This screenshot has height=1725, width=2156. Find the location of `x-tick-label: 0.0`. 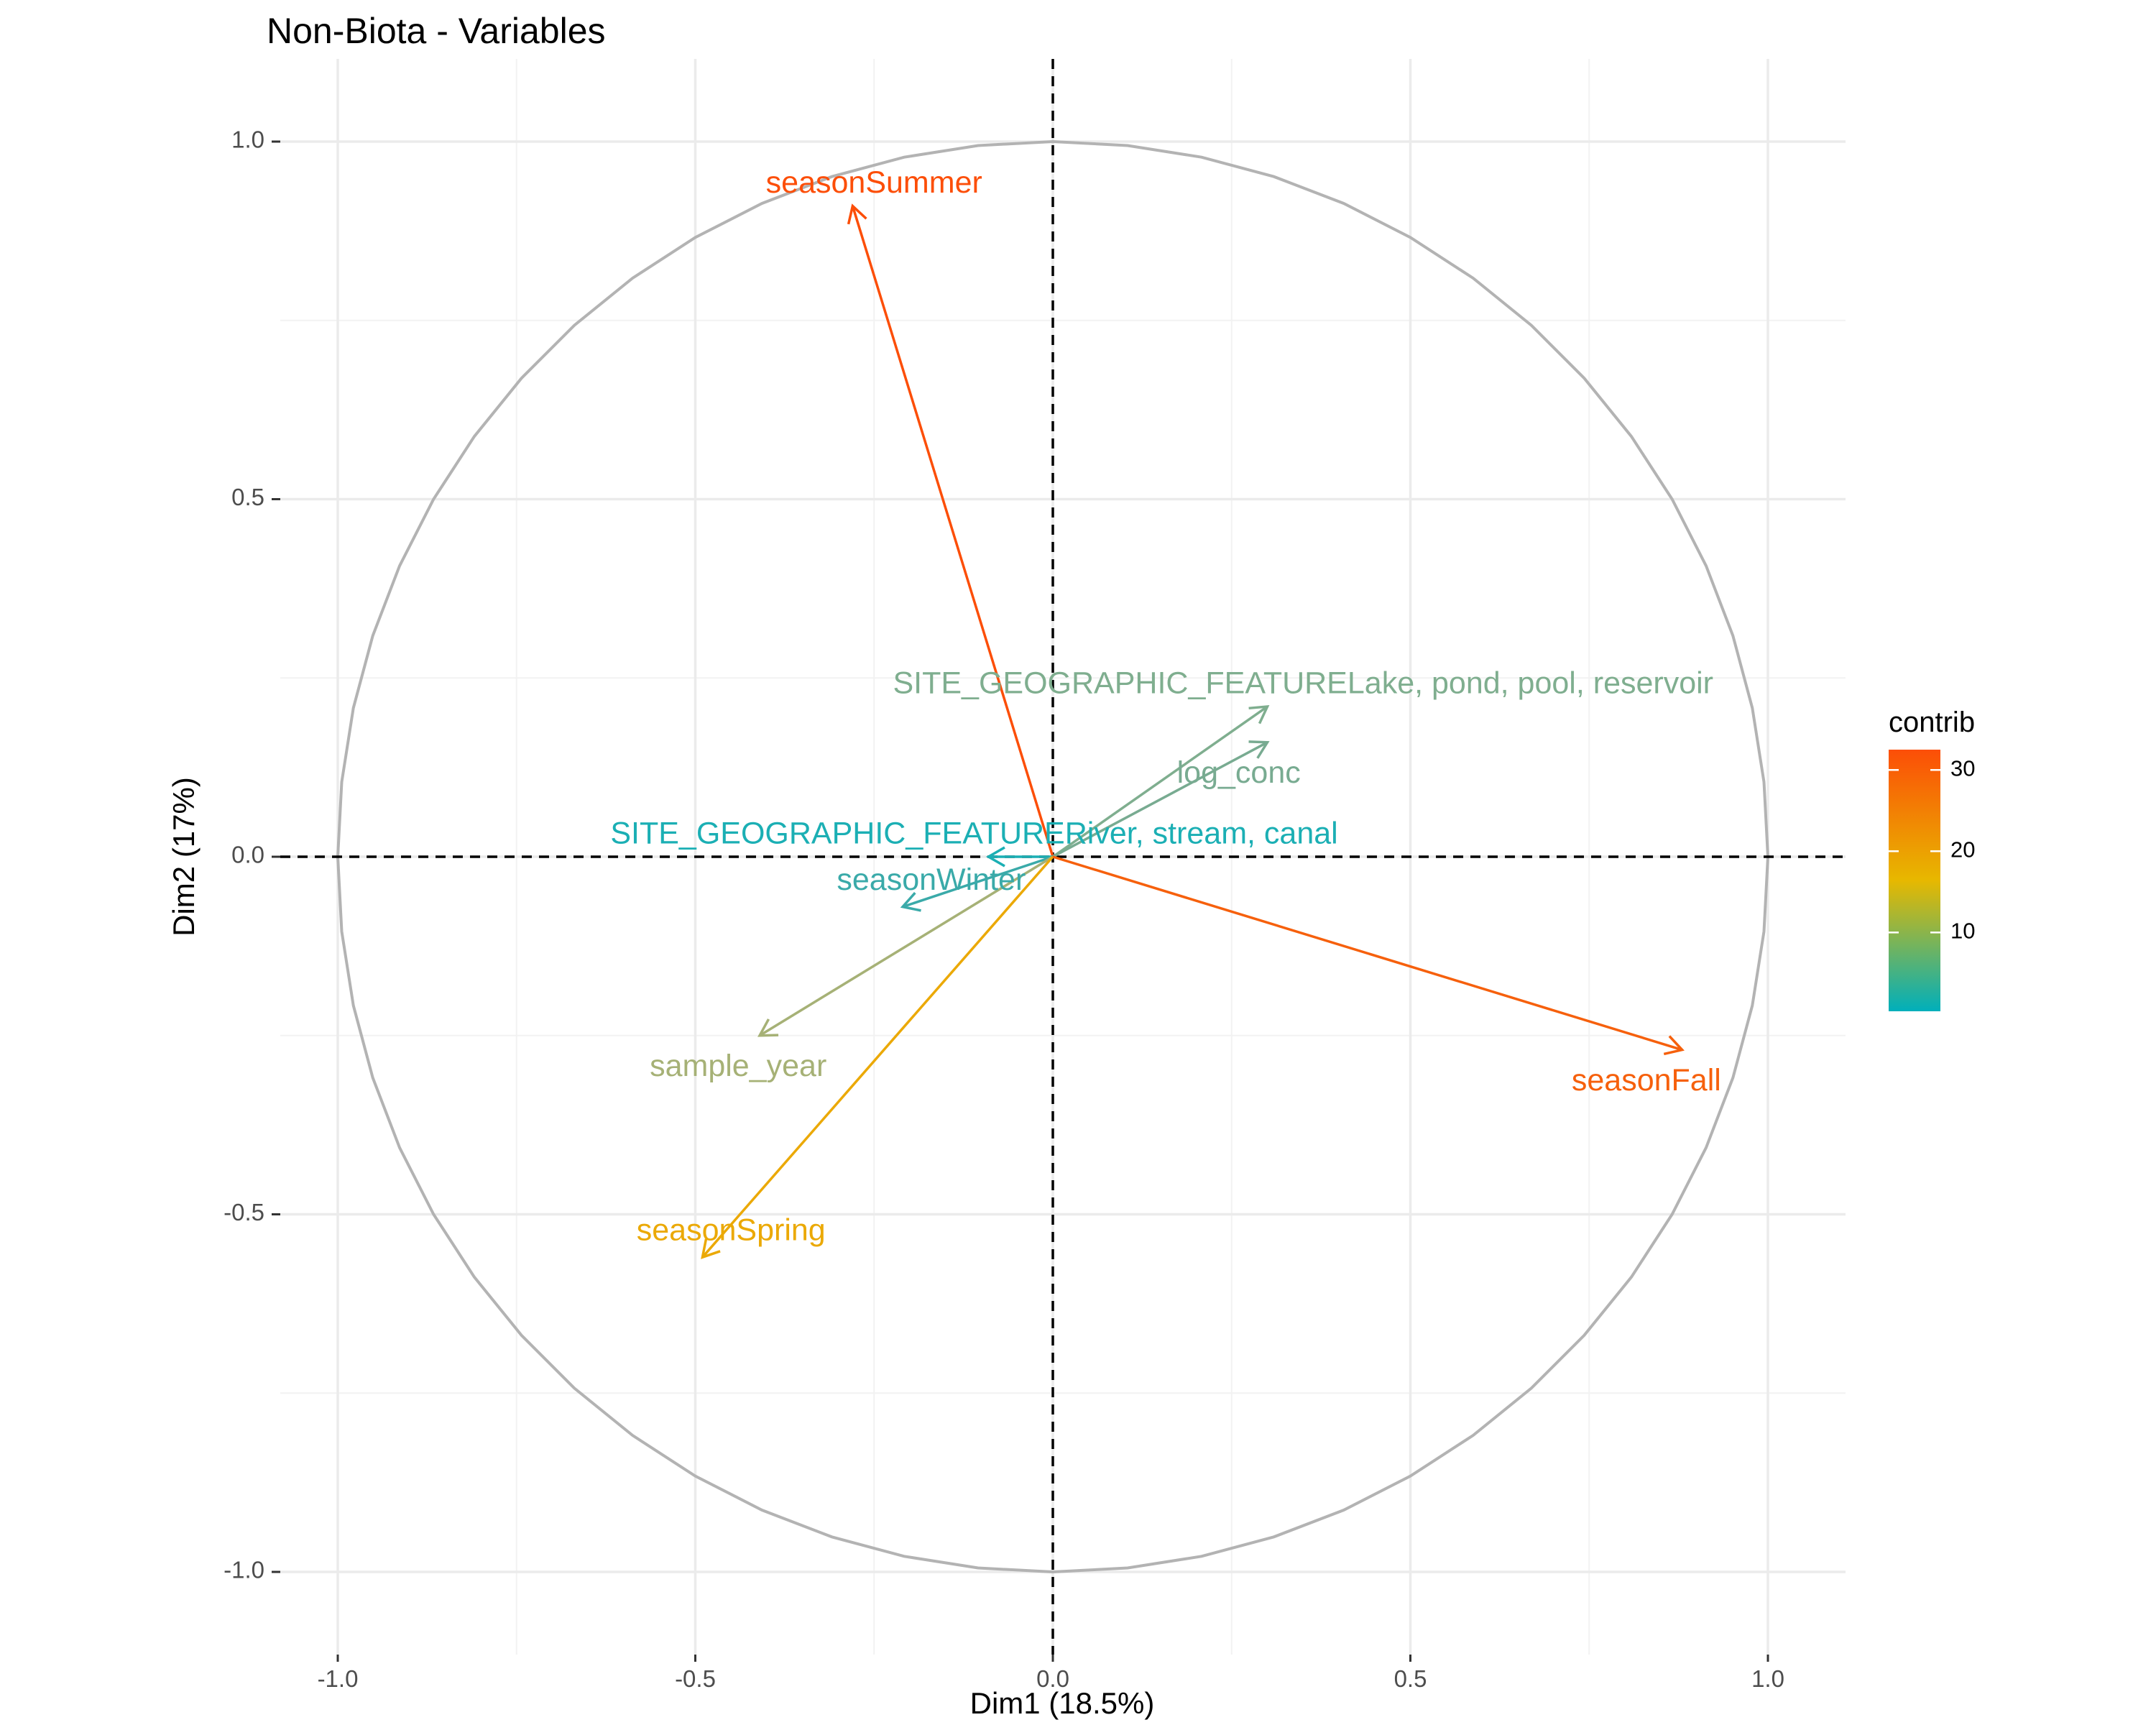

x-tick-label: 0.0 is located at coordinates (1053, 1678).